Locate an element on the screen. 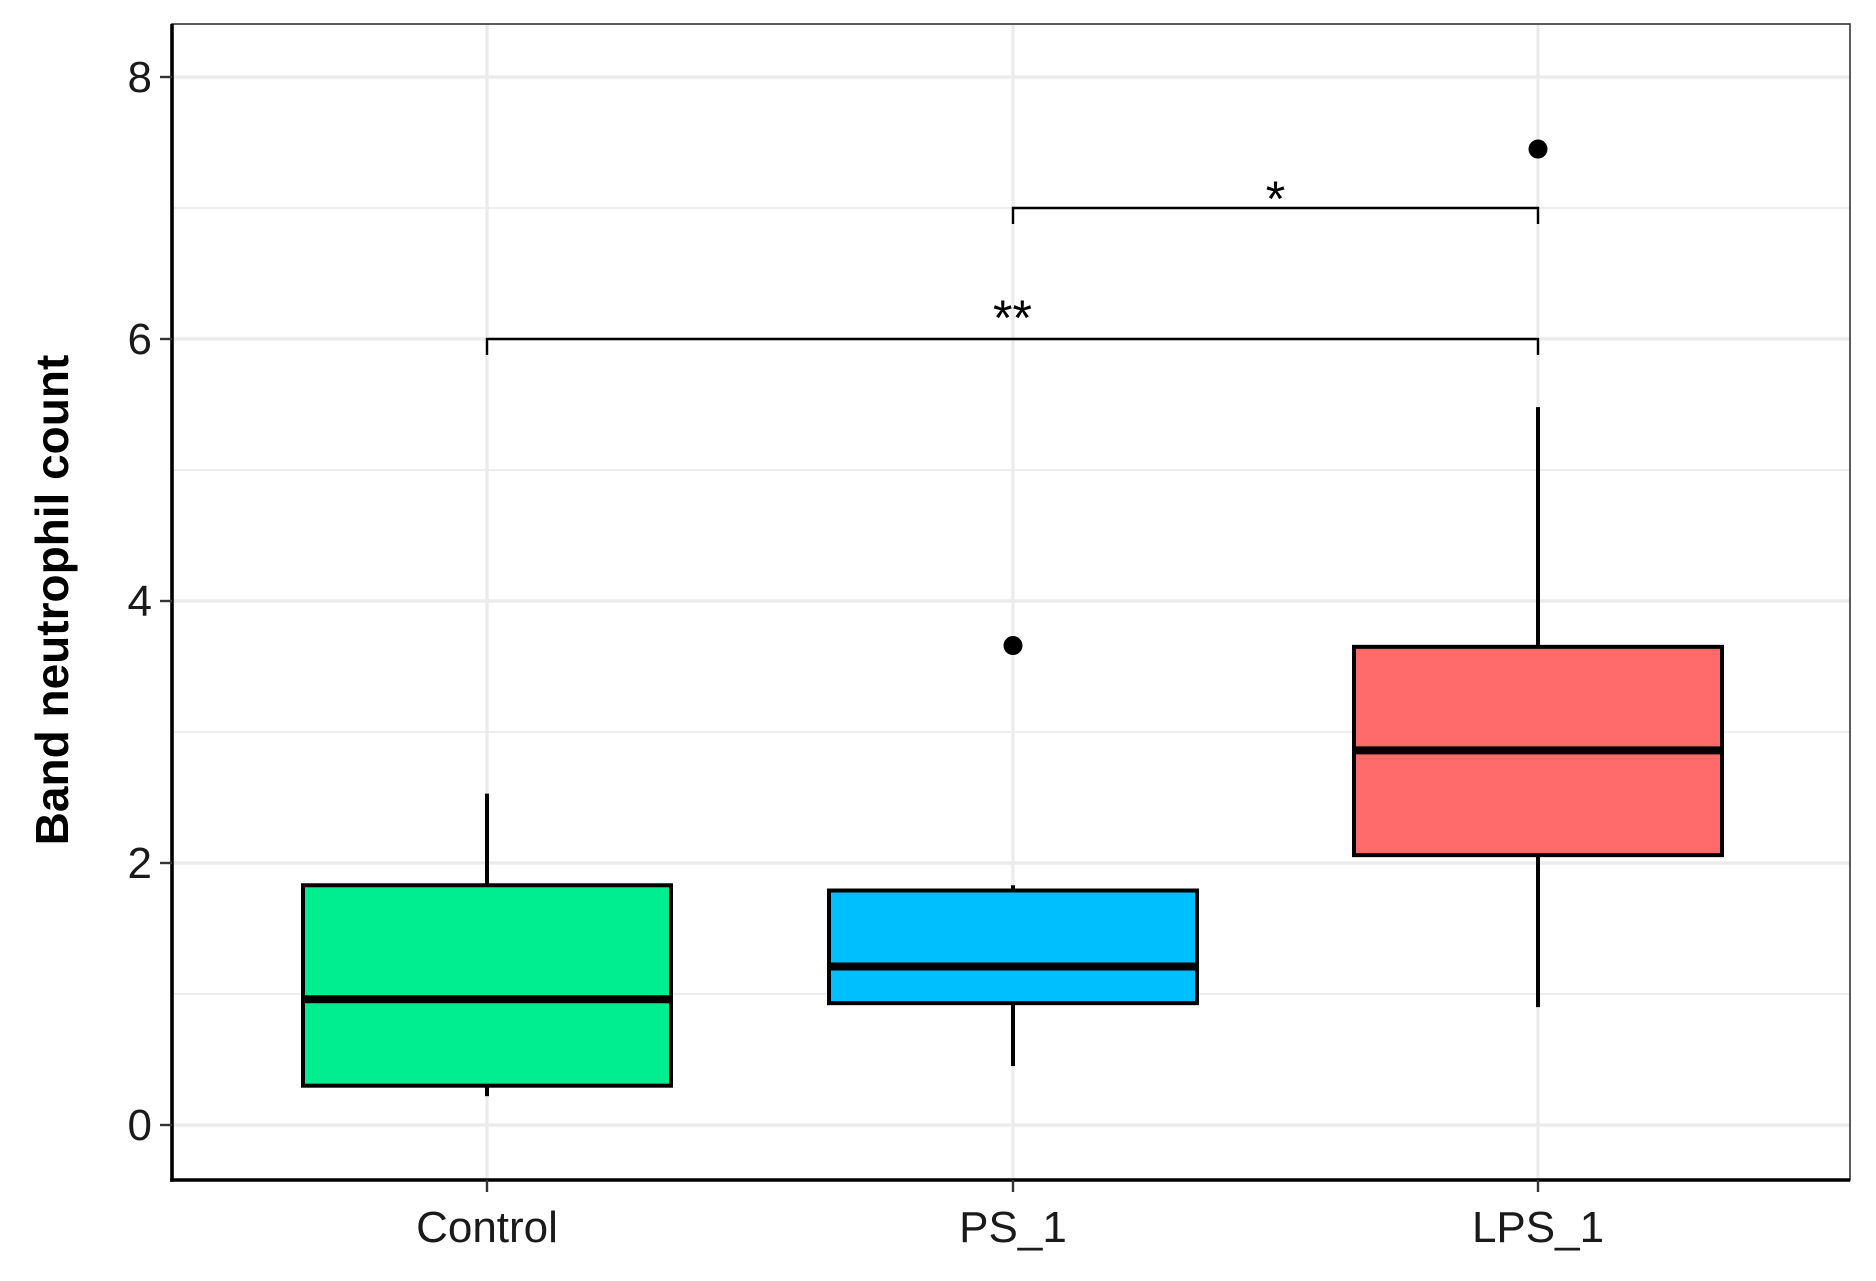  significance-label: * is located at coordinates (1275, 199).